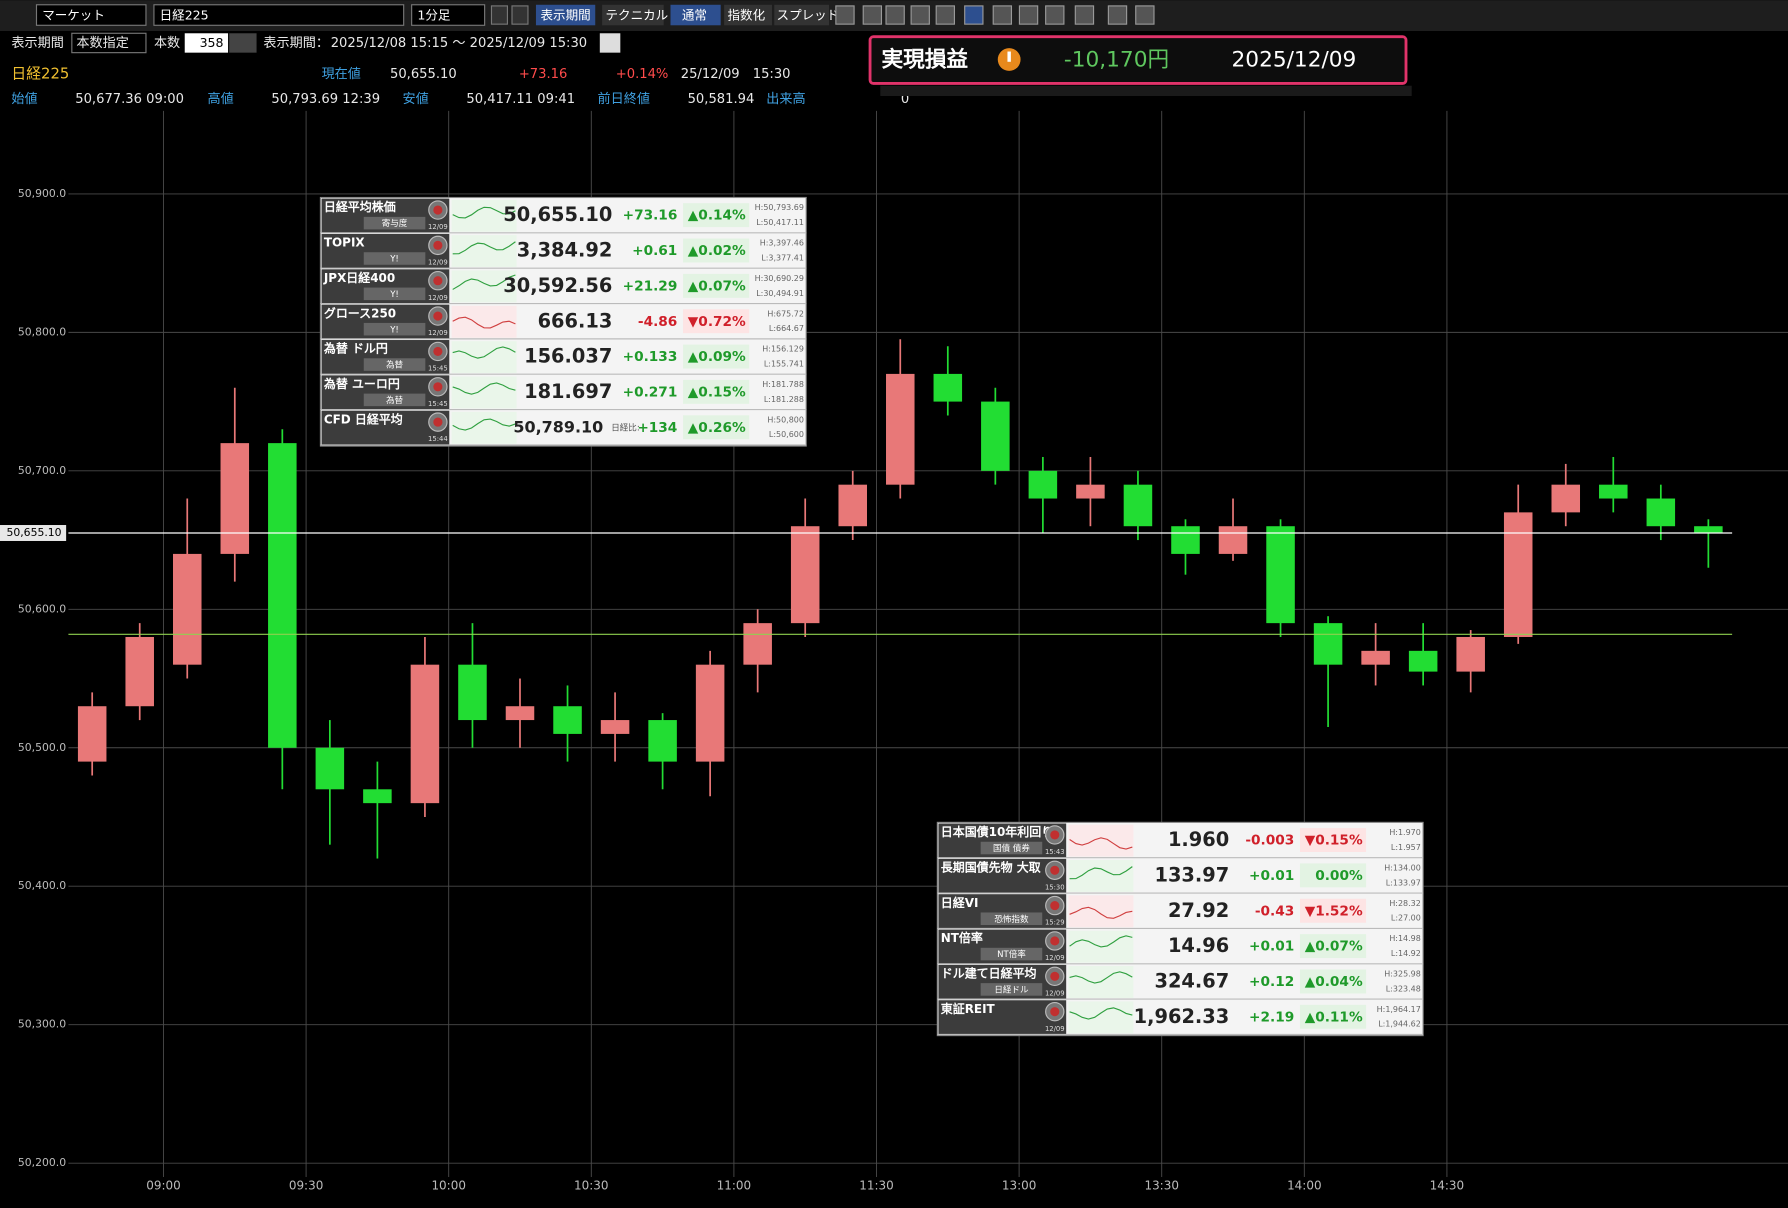 The width and height of the screenshot is (1788, 1208). What do you see at coordinates (73, 15) in the screenshot?
I see `market-select: マーケット` at bounding box center [73, 15].